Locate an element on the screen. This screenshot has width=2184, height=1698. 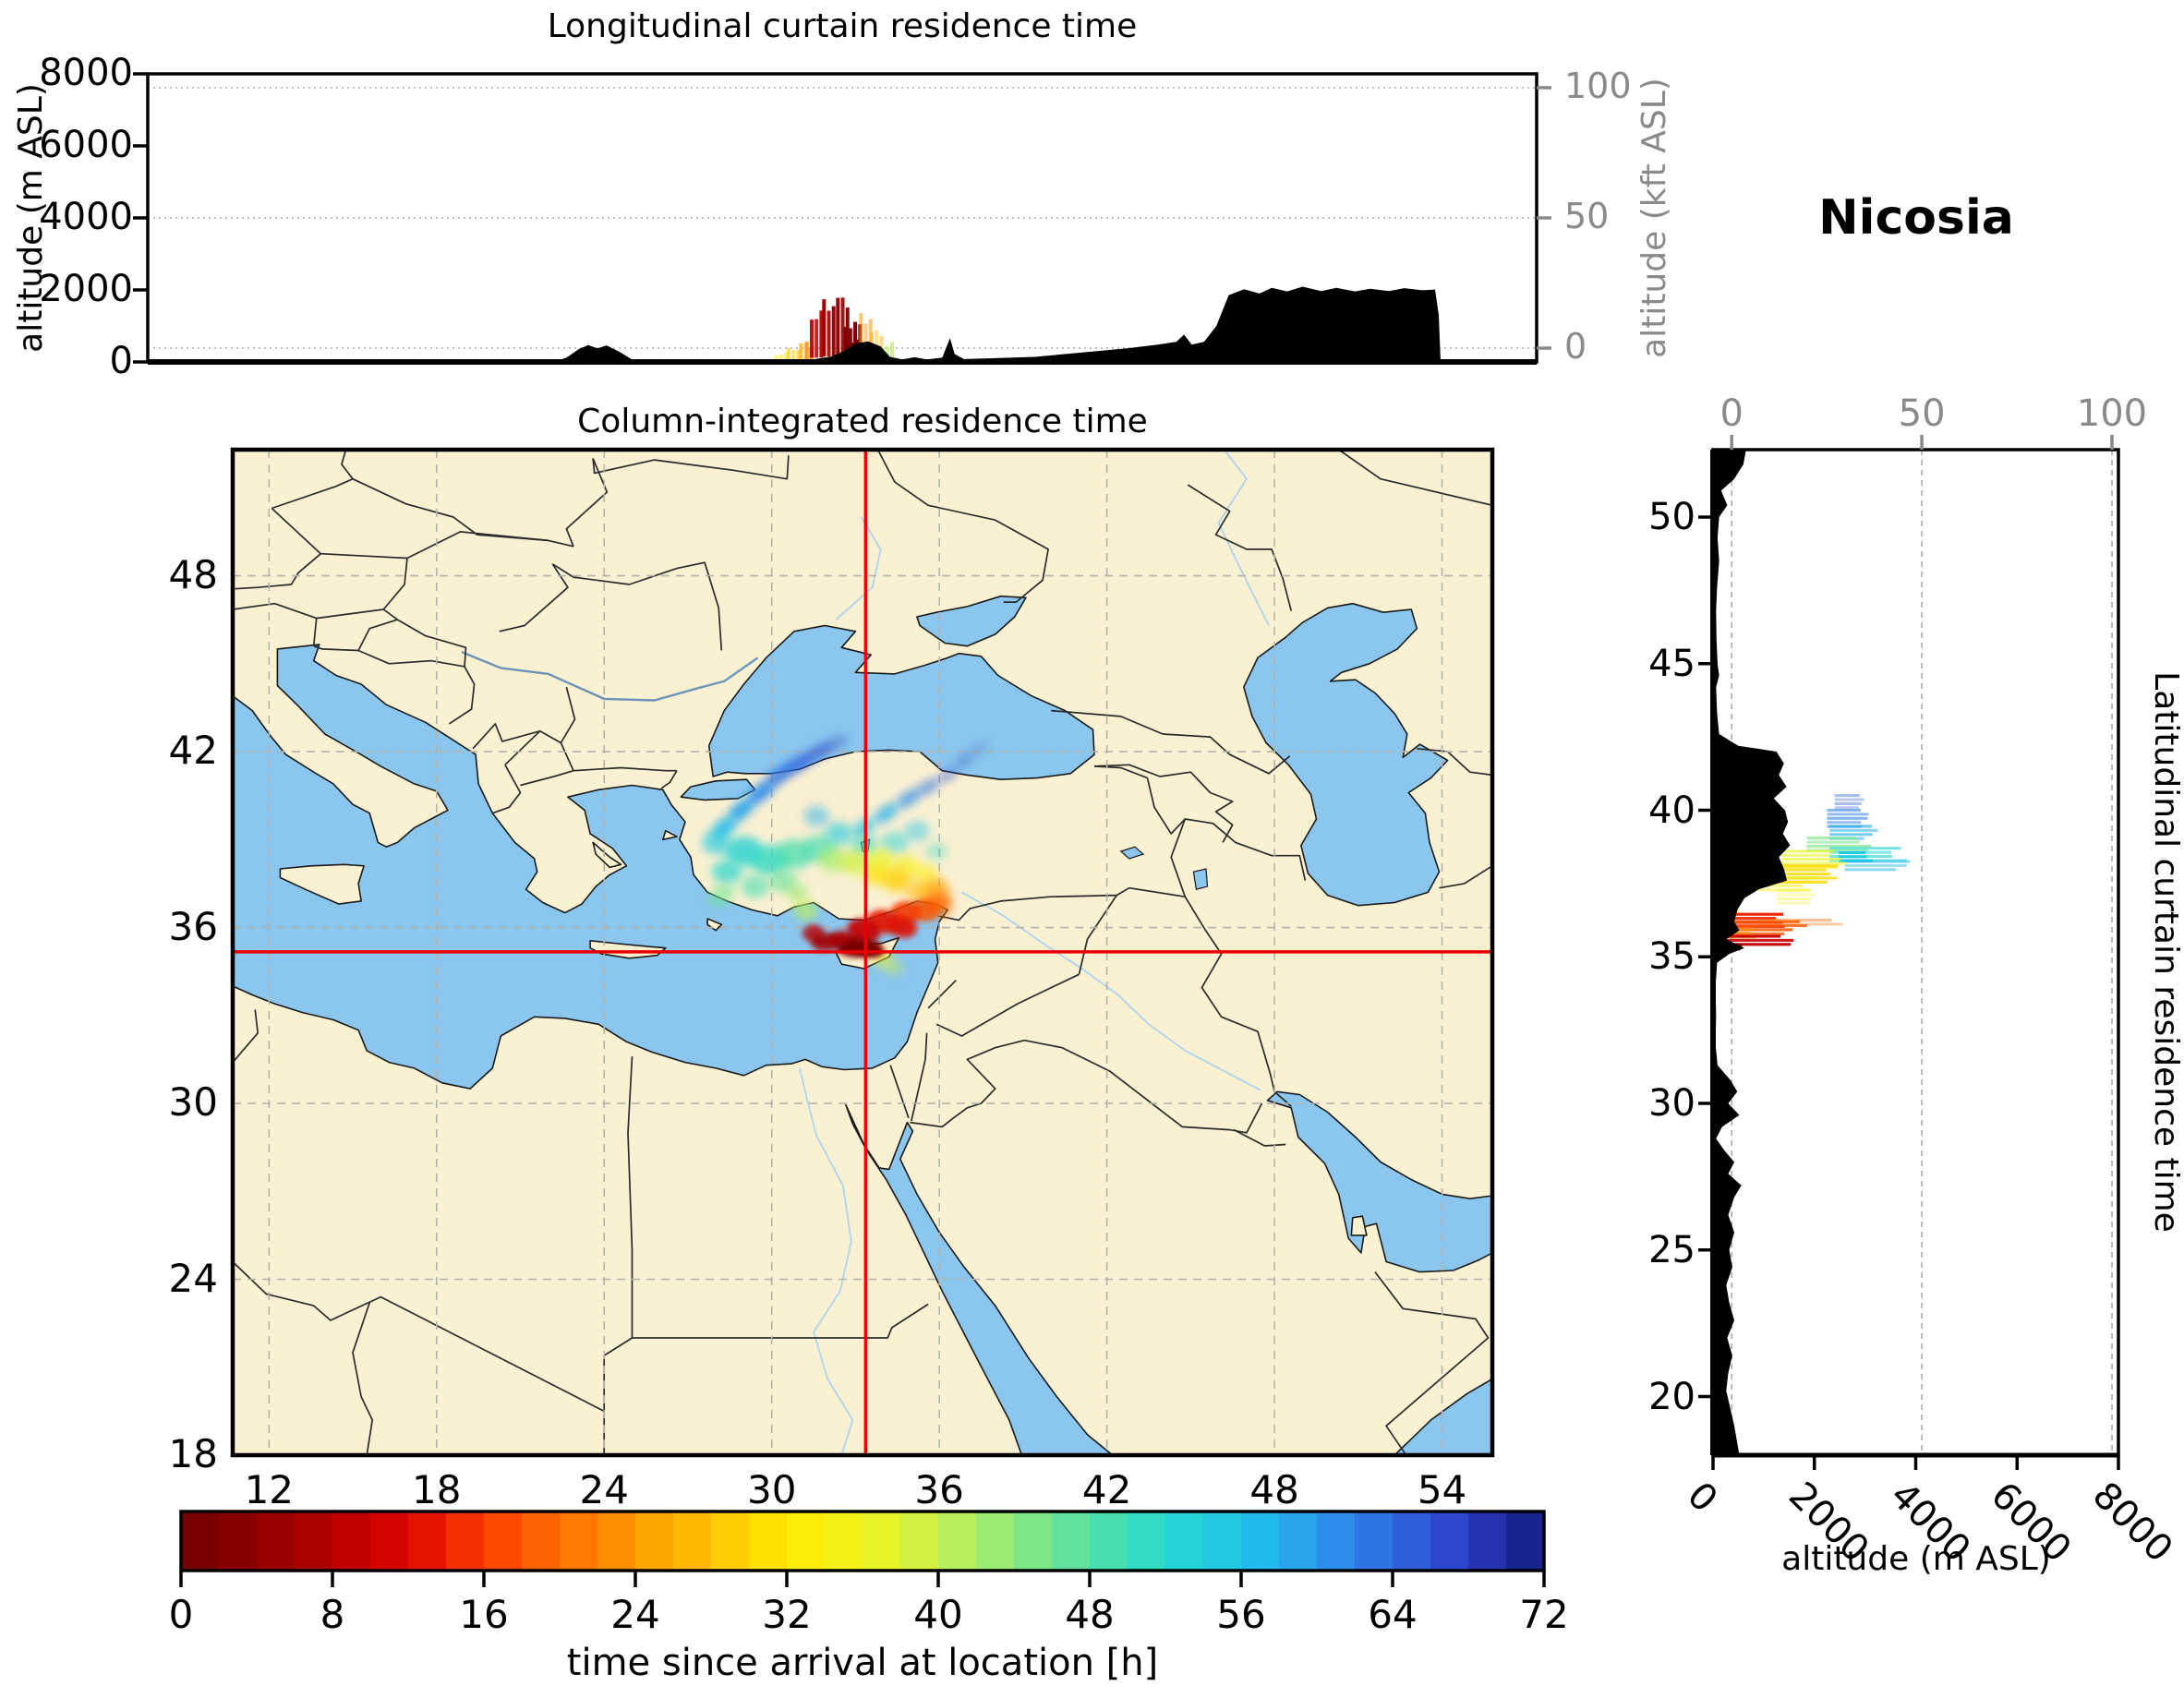
colorbar-tick-label: 24 is located at coordinates (635, 1614).